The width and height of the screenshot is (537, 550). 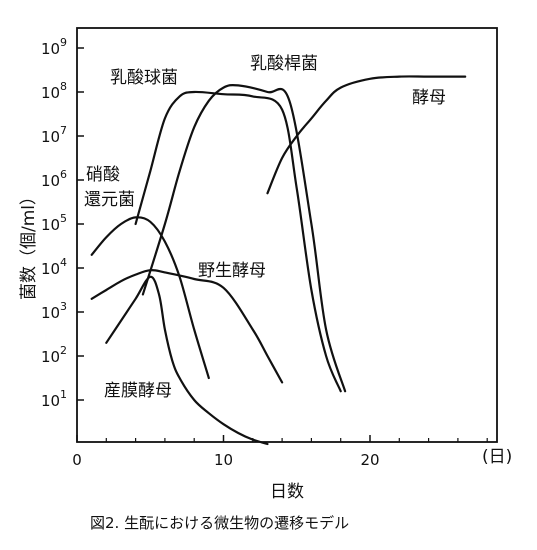 I want to click on y-tick-label: 10¹, so click(x=54, y=399).